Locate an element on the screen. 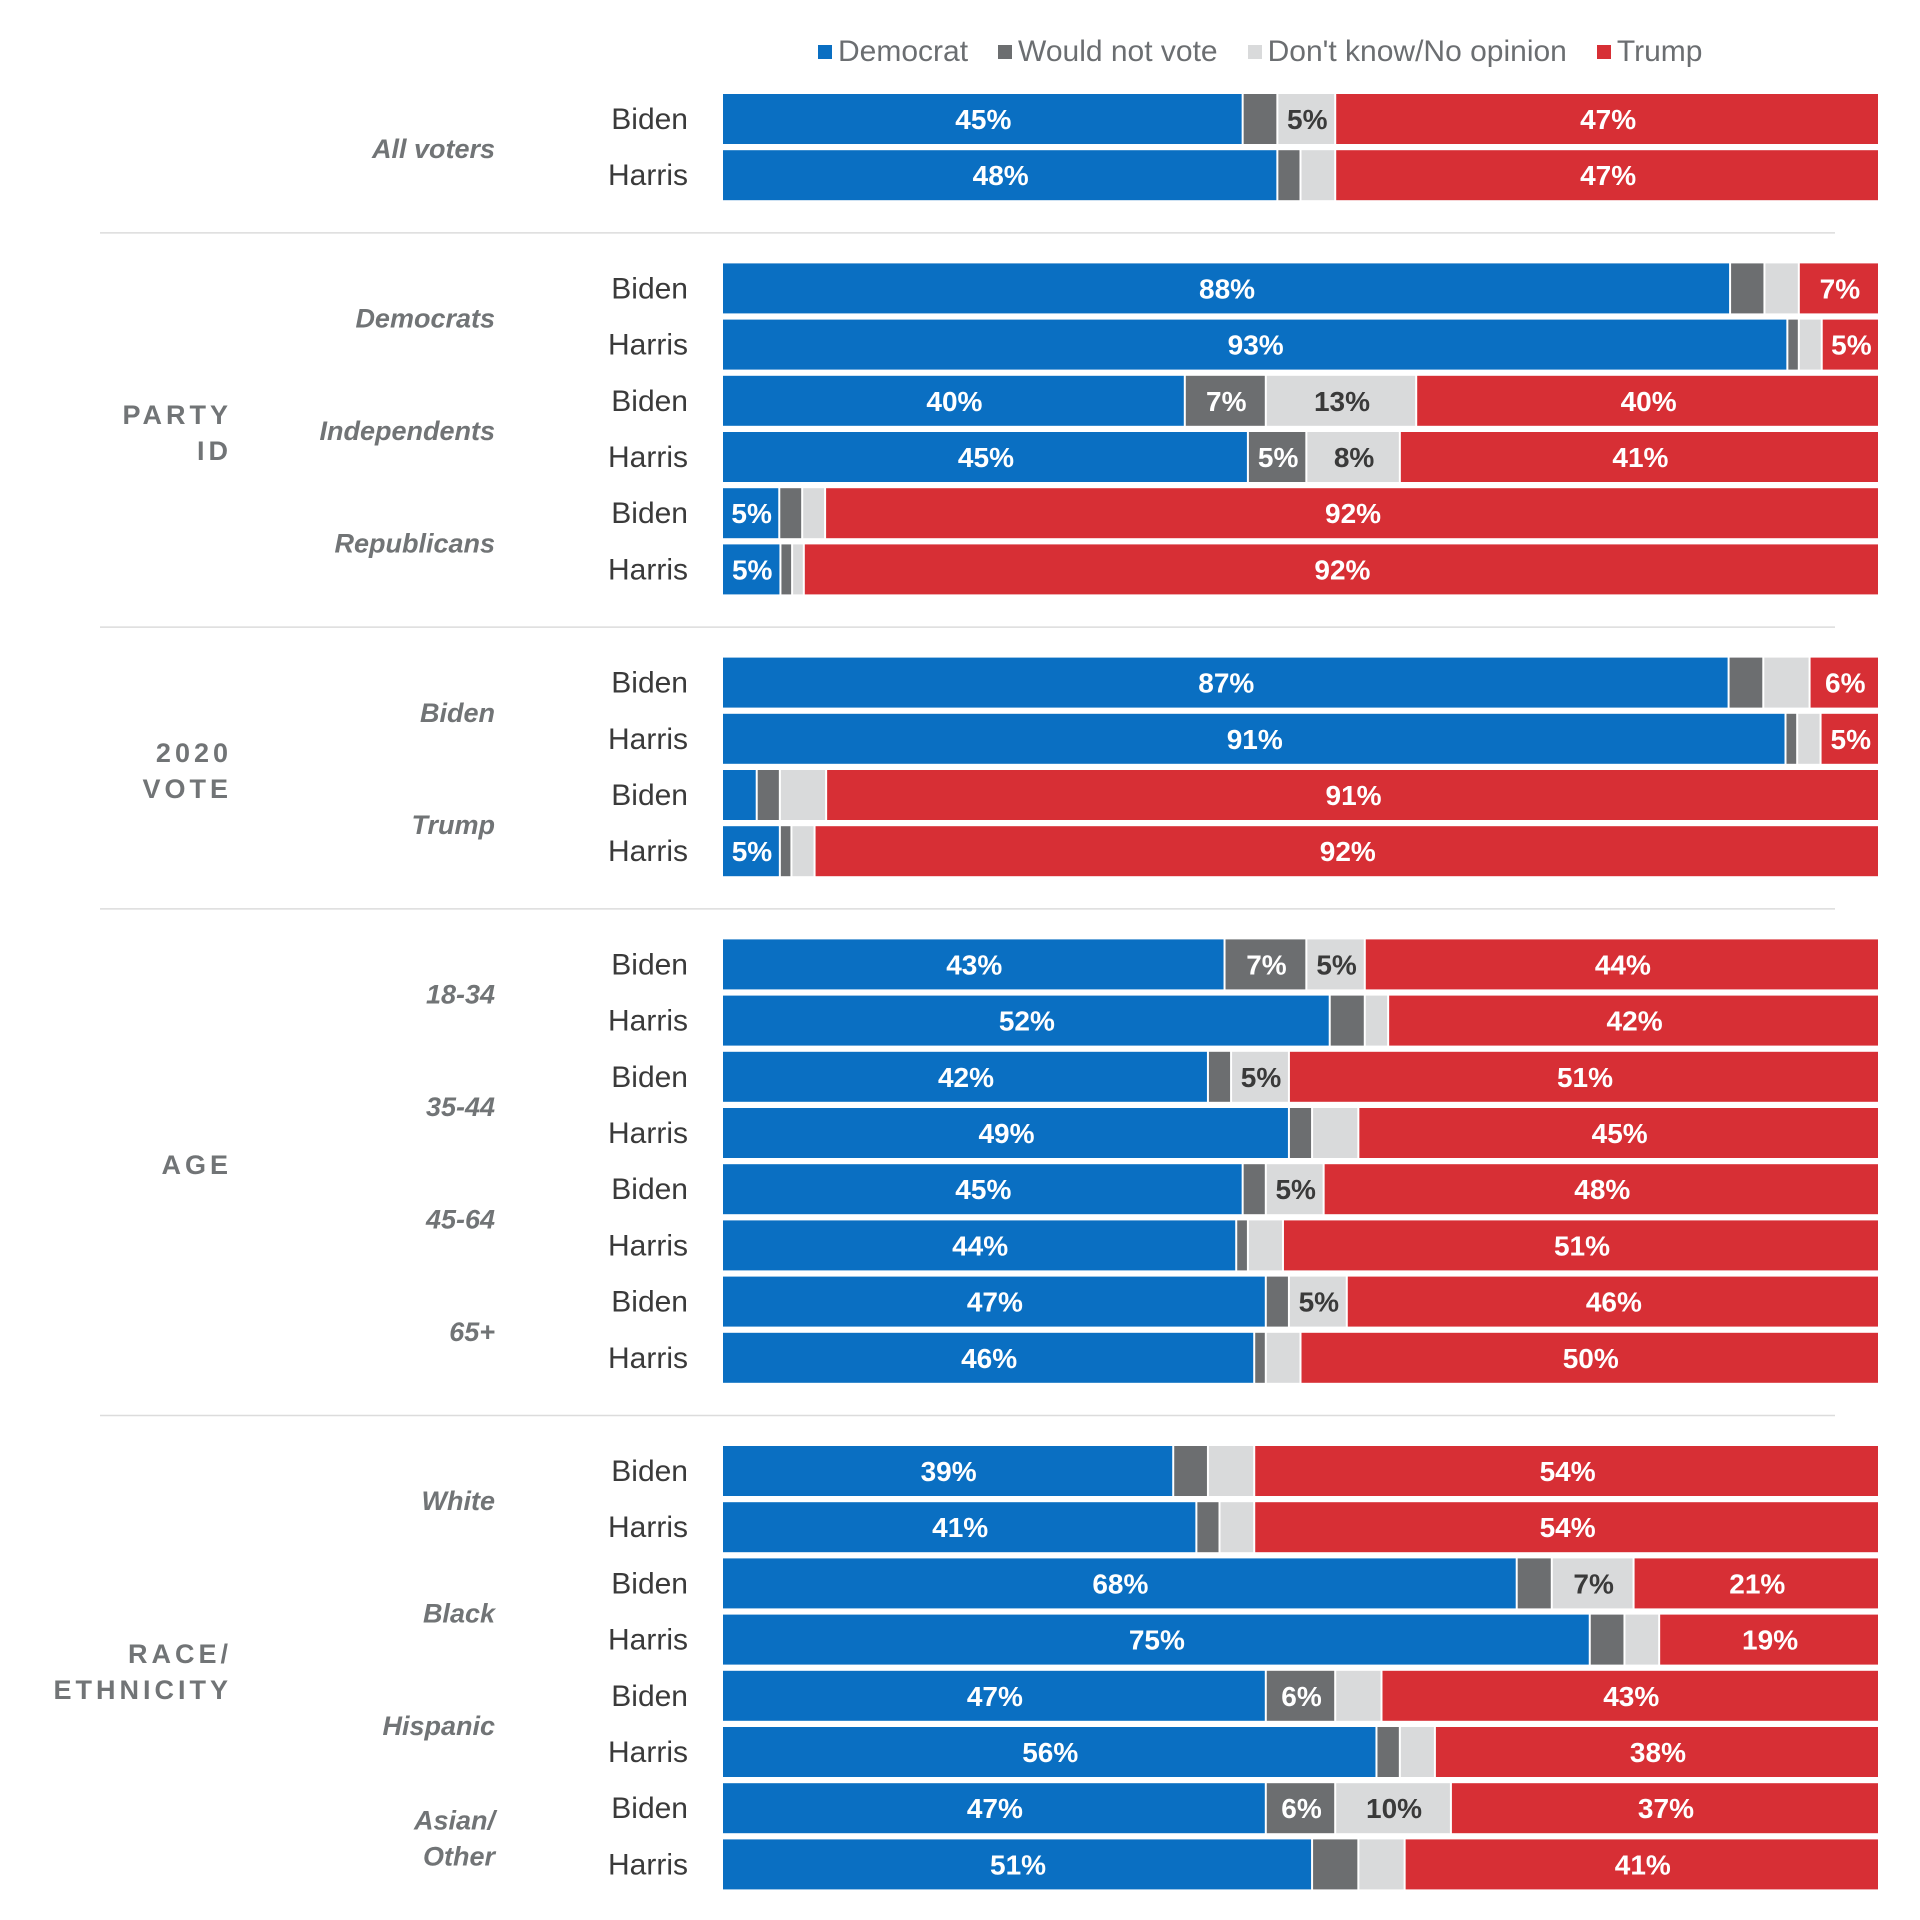  bar-segment-trump-35-44-harris is located at coordinates (1618, 1133).